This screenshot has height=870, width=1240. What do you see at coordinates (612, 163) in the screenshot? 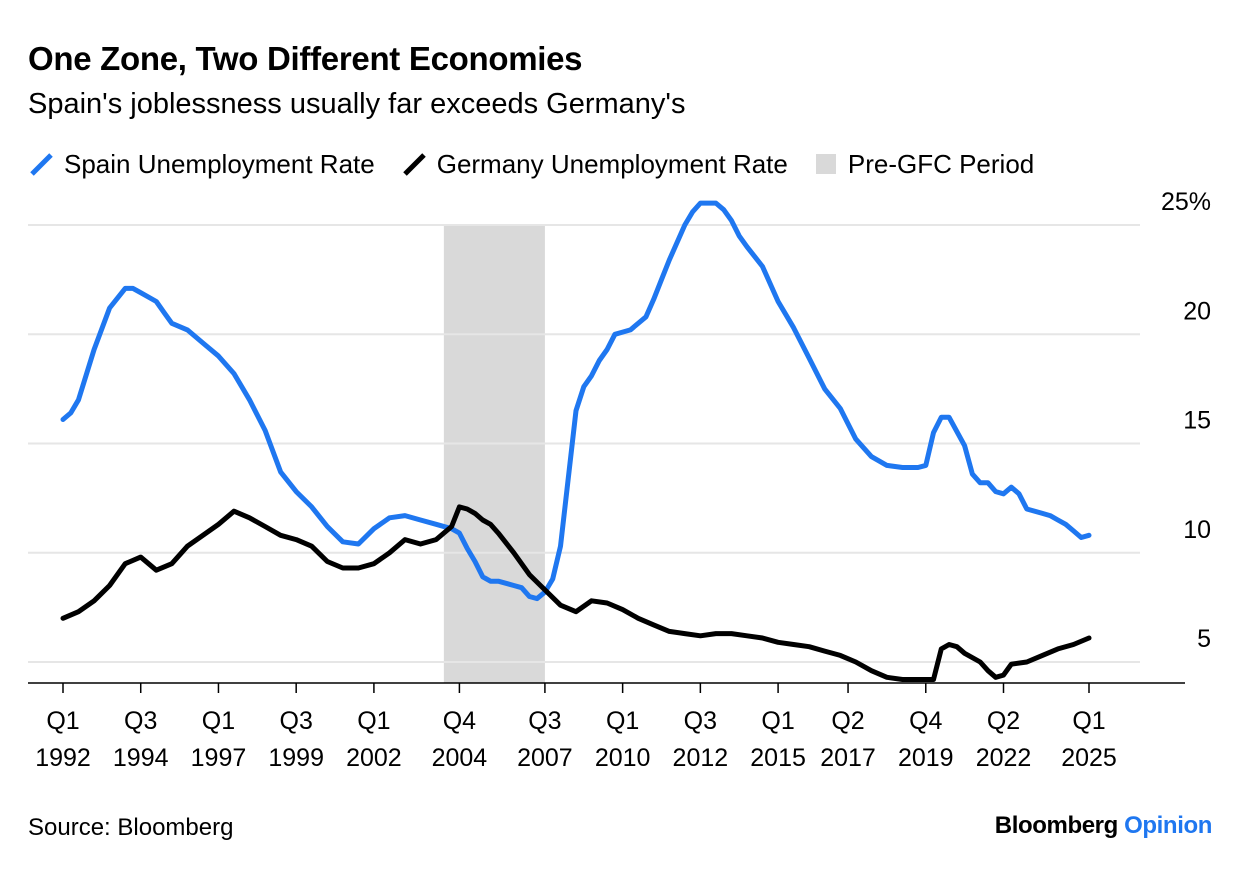
I see `legend-germany-label: Germany Unemployment Rate` at bounding box center [612, 163].